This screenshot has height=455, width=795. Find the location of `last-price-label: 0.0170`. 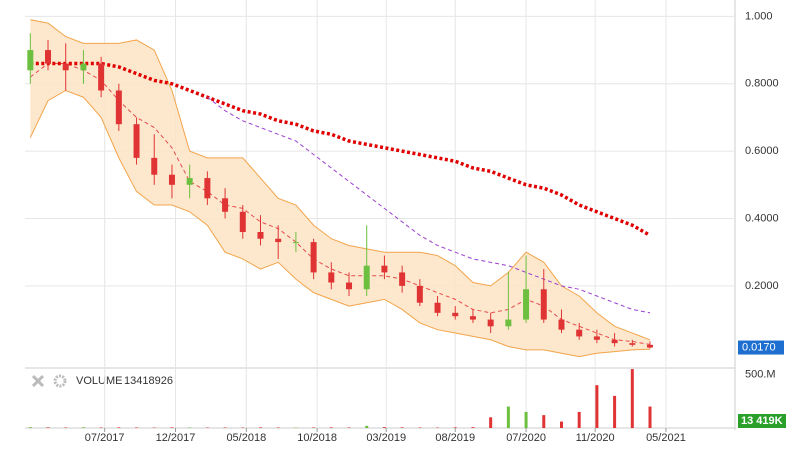

last-price-label: 0.0170 is located at coordinates (759, 347).